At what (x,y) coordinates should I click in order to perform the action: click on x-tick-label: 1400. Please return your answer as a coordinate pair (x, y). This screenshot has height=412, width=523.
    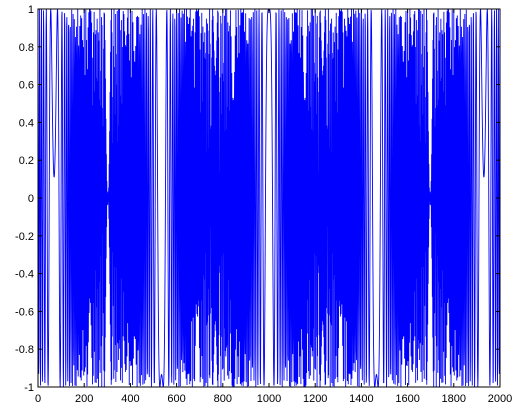
    Looking at the image, I should click on (361, 399).